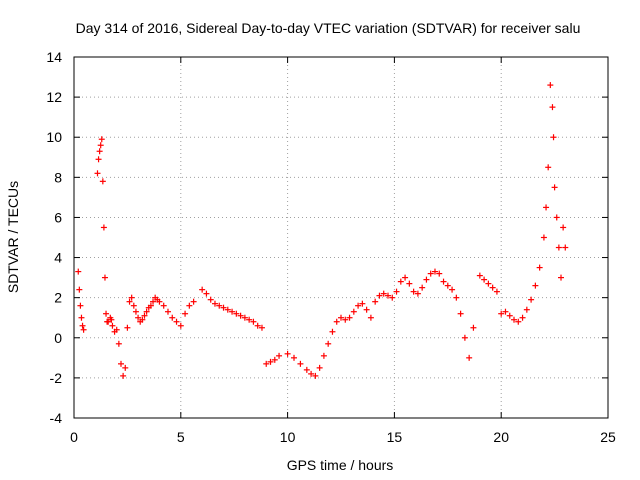  Describe the element at coordinates (340, 465) in the screenshot. I see `x-axis-label: GPS time / hours` at that location.